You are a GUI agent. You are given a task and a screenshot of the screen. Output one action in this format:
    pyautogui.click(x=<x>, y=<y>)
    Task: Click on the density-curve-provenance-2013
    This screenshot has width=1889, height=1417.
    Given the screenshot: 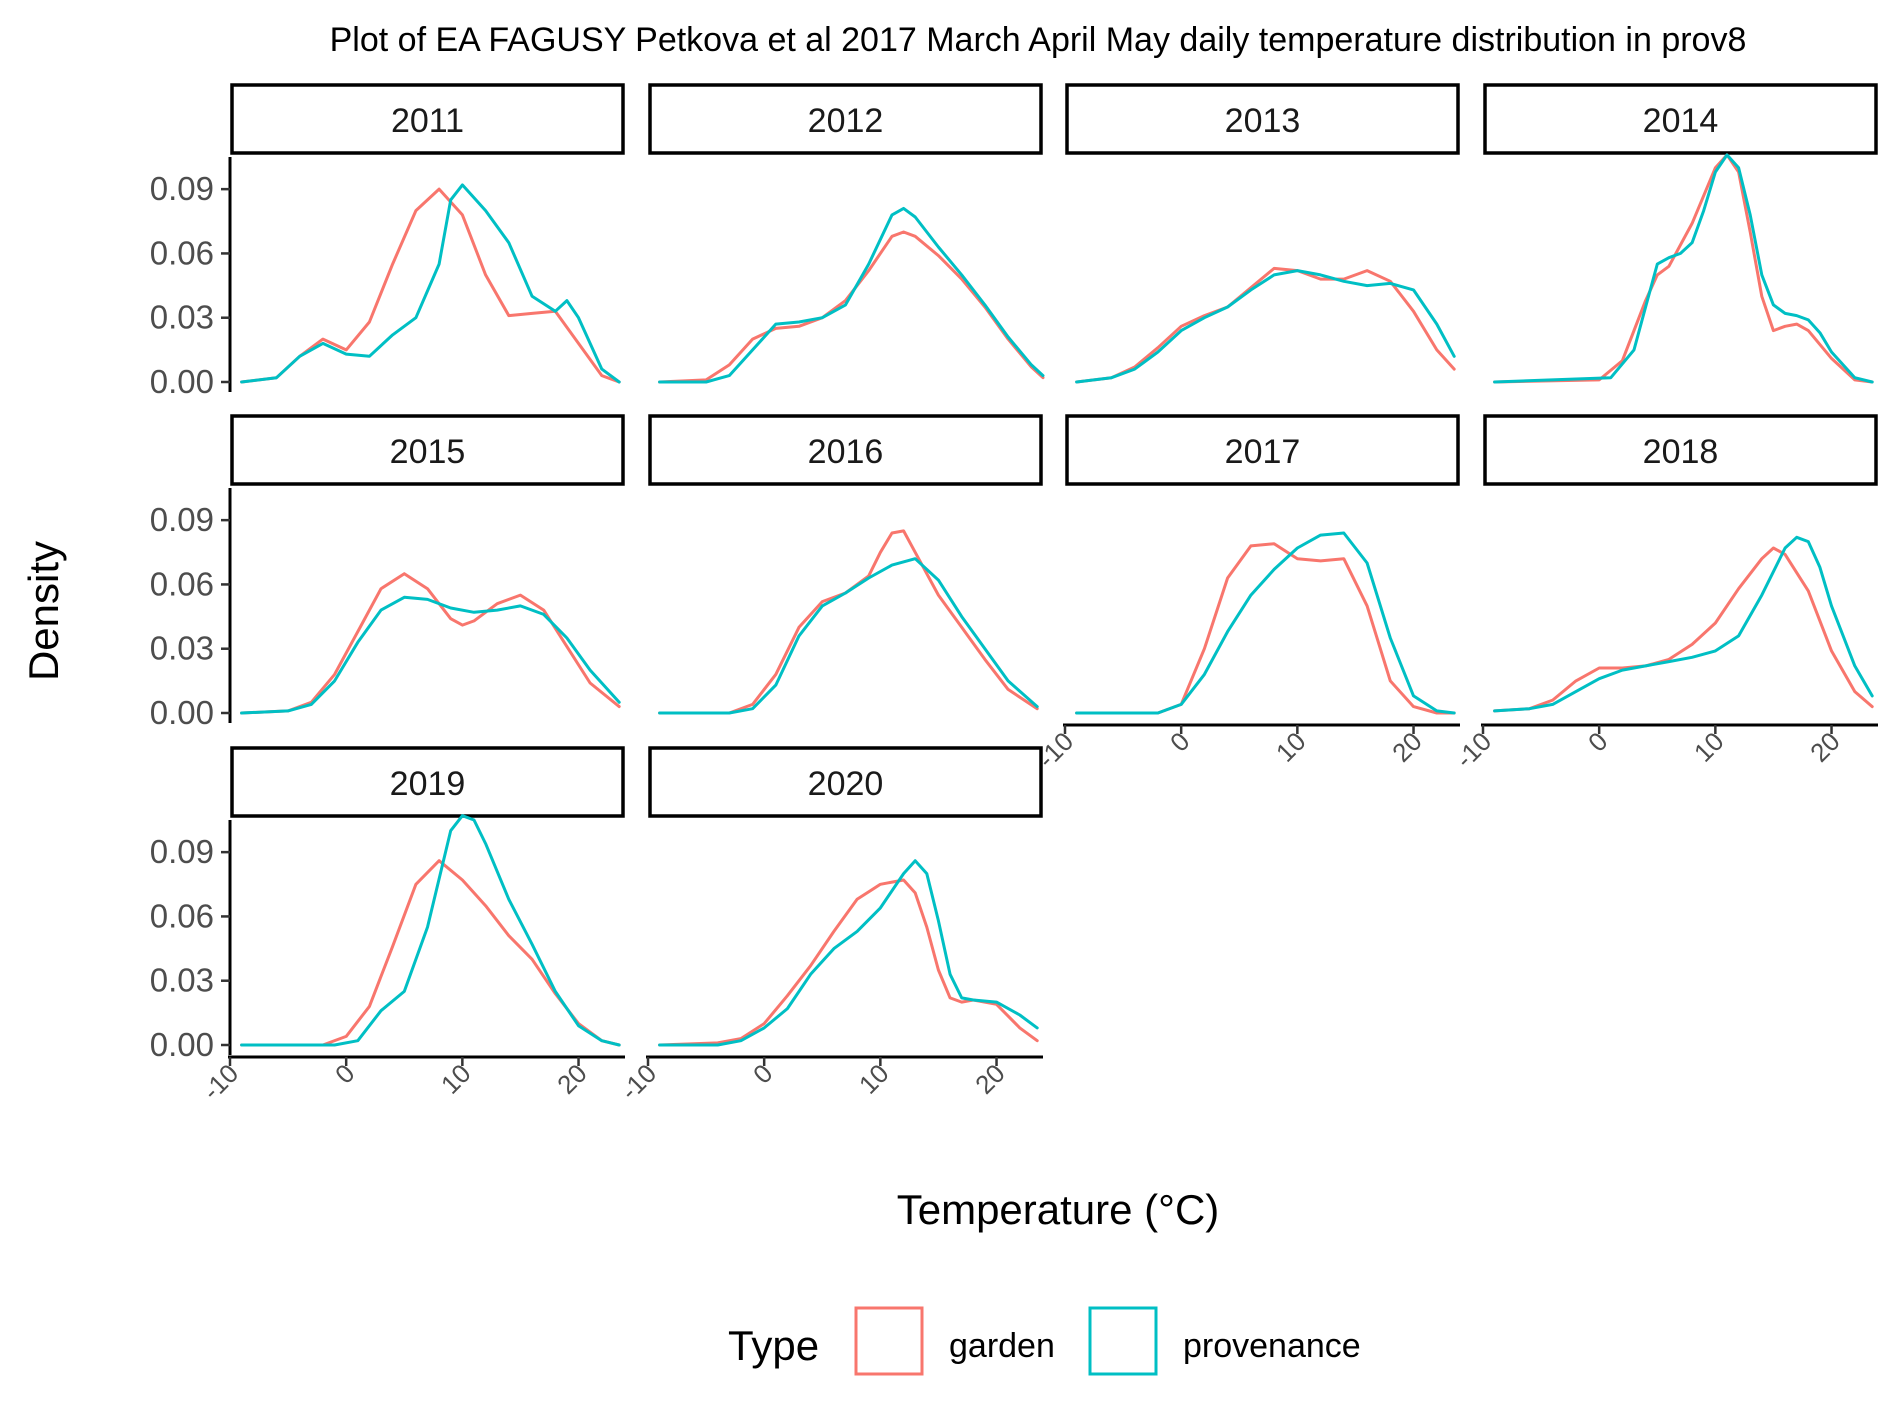 What is the action you would take?
    pyautogui.click(x=1265, y=326)
    